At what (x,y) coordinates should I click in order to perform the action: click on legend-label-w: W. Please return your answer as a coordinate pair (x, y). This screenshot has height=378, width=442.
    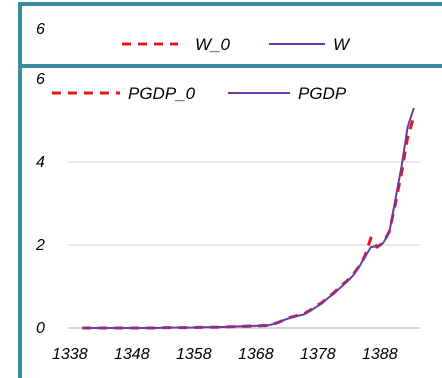
    Looking at the image, I should click on (342, 44).